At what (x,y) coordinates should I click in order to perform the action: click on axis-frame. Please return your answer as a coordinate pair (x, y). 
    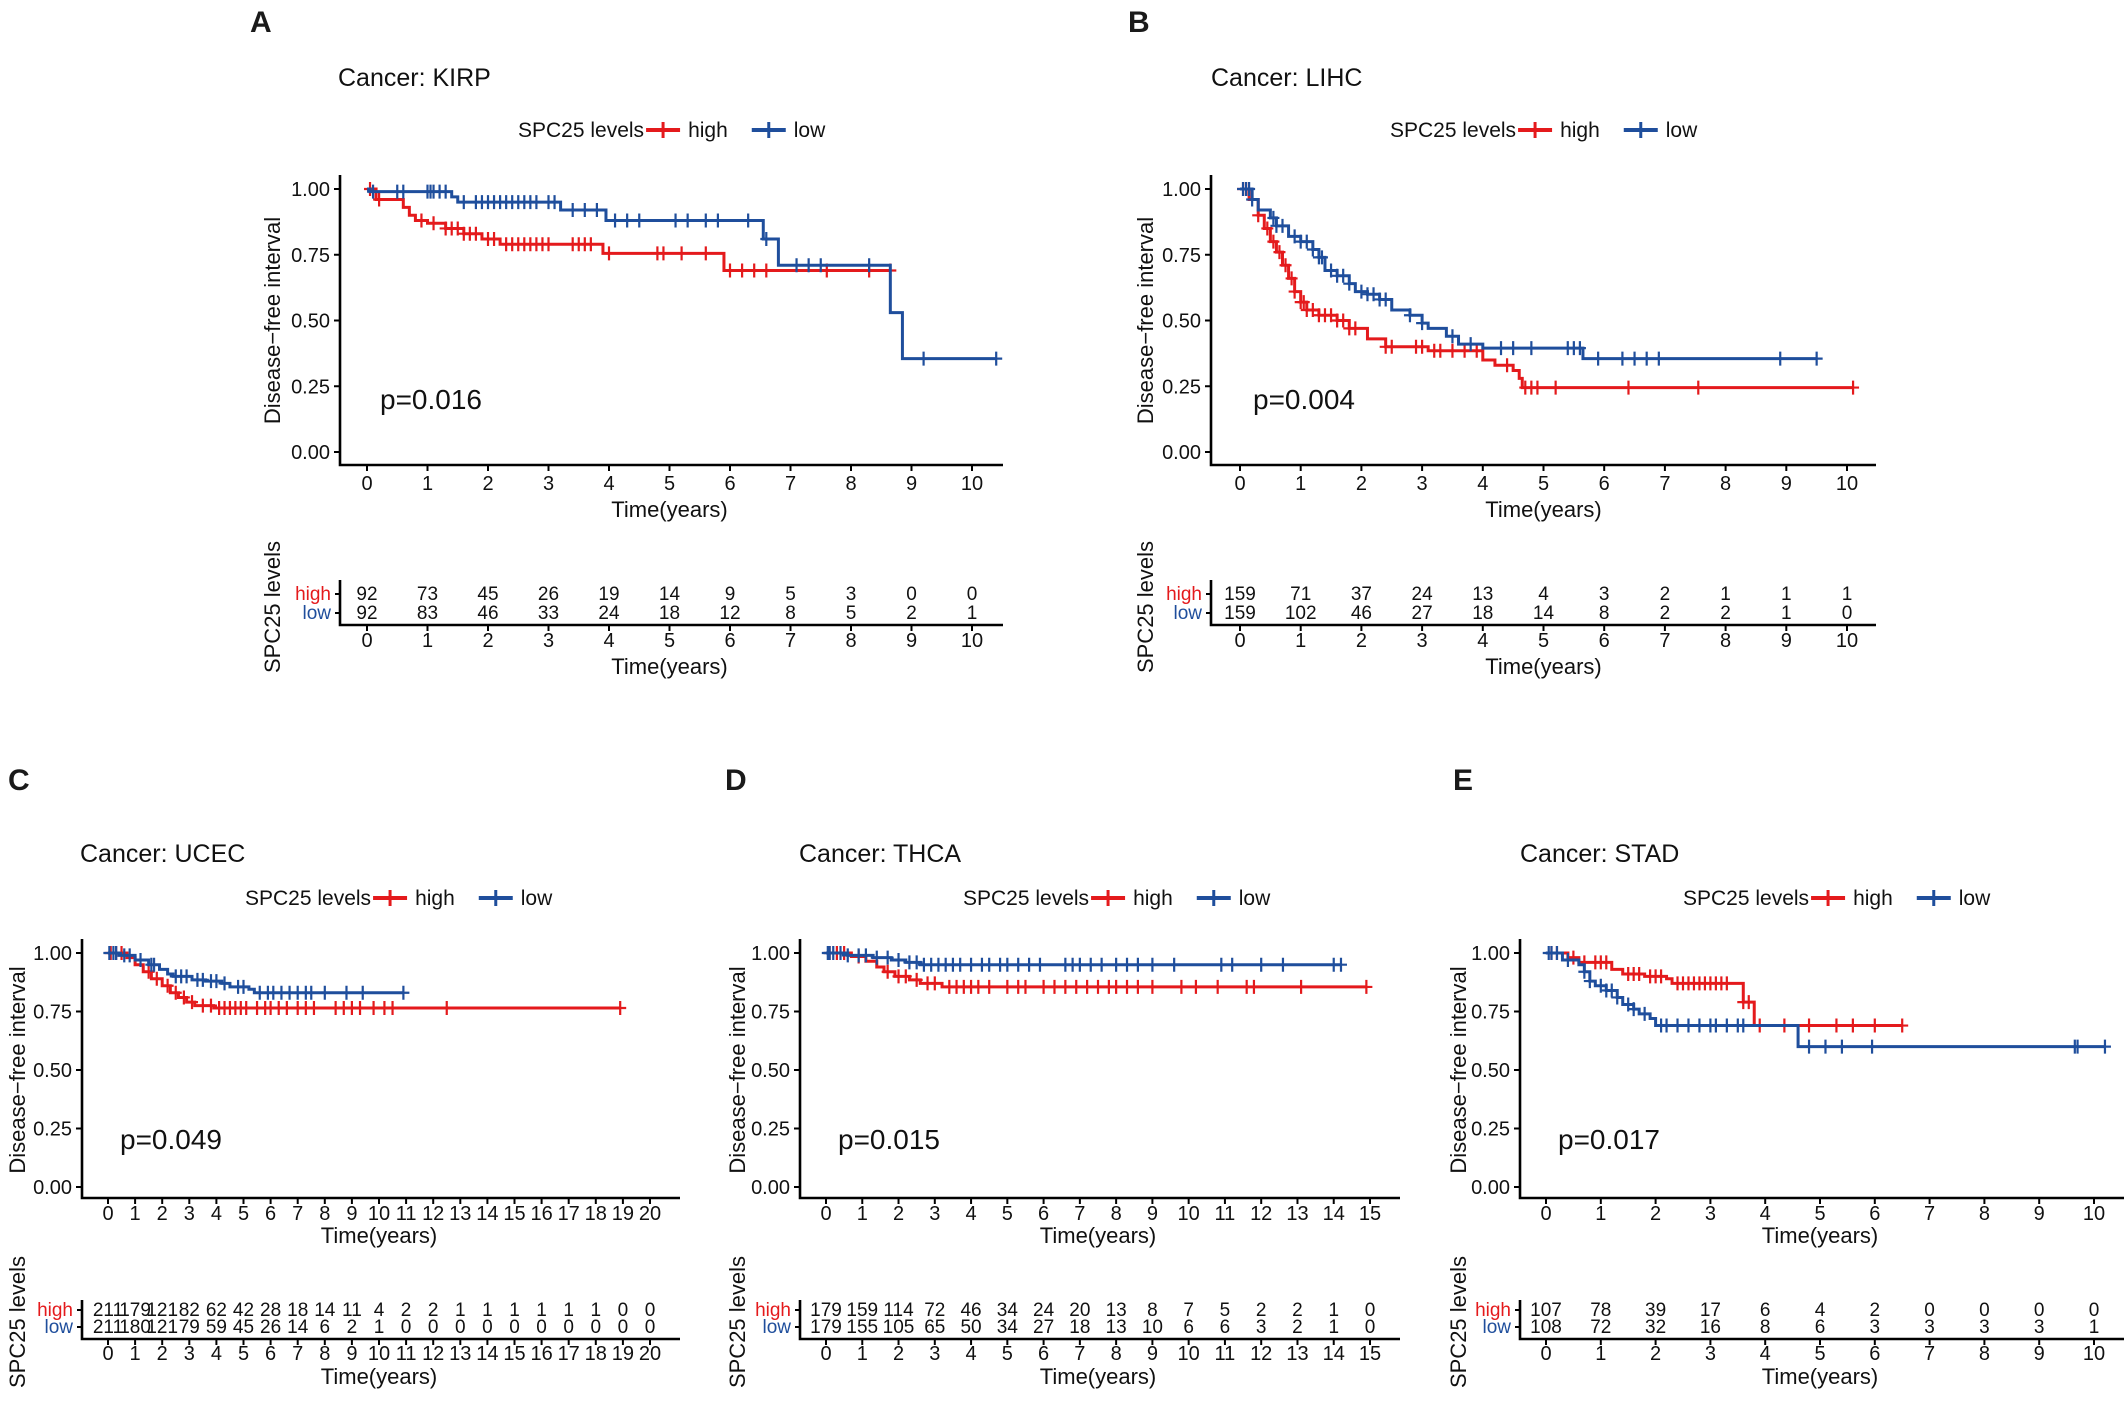
    Looking at the image, I should click on (670, 321).